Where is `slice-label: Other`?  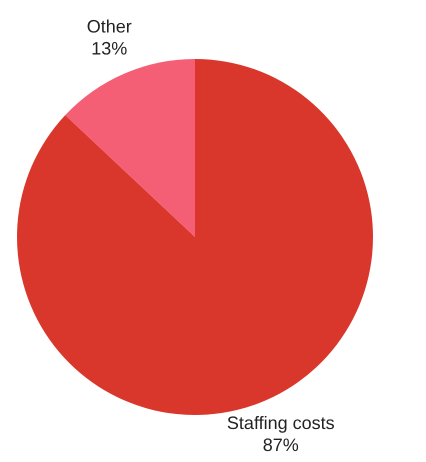 slice-label: Other is located at coordinates (109, 26).